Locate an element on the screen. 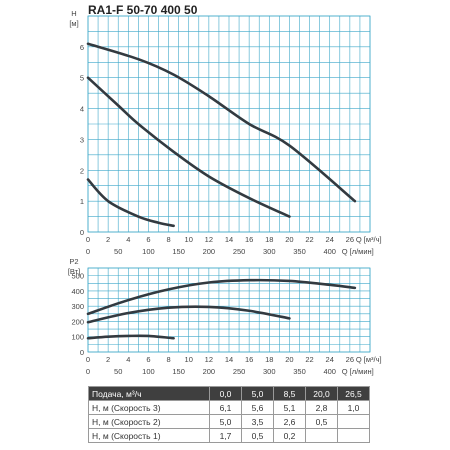 This screenshot has height=450, width=450. power-x-tick-label: 10 is located at coordinates (189, 359).